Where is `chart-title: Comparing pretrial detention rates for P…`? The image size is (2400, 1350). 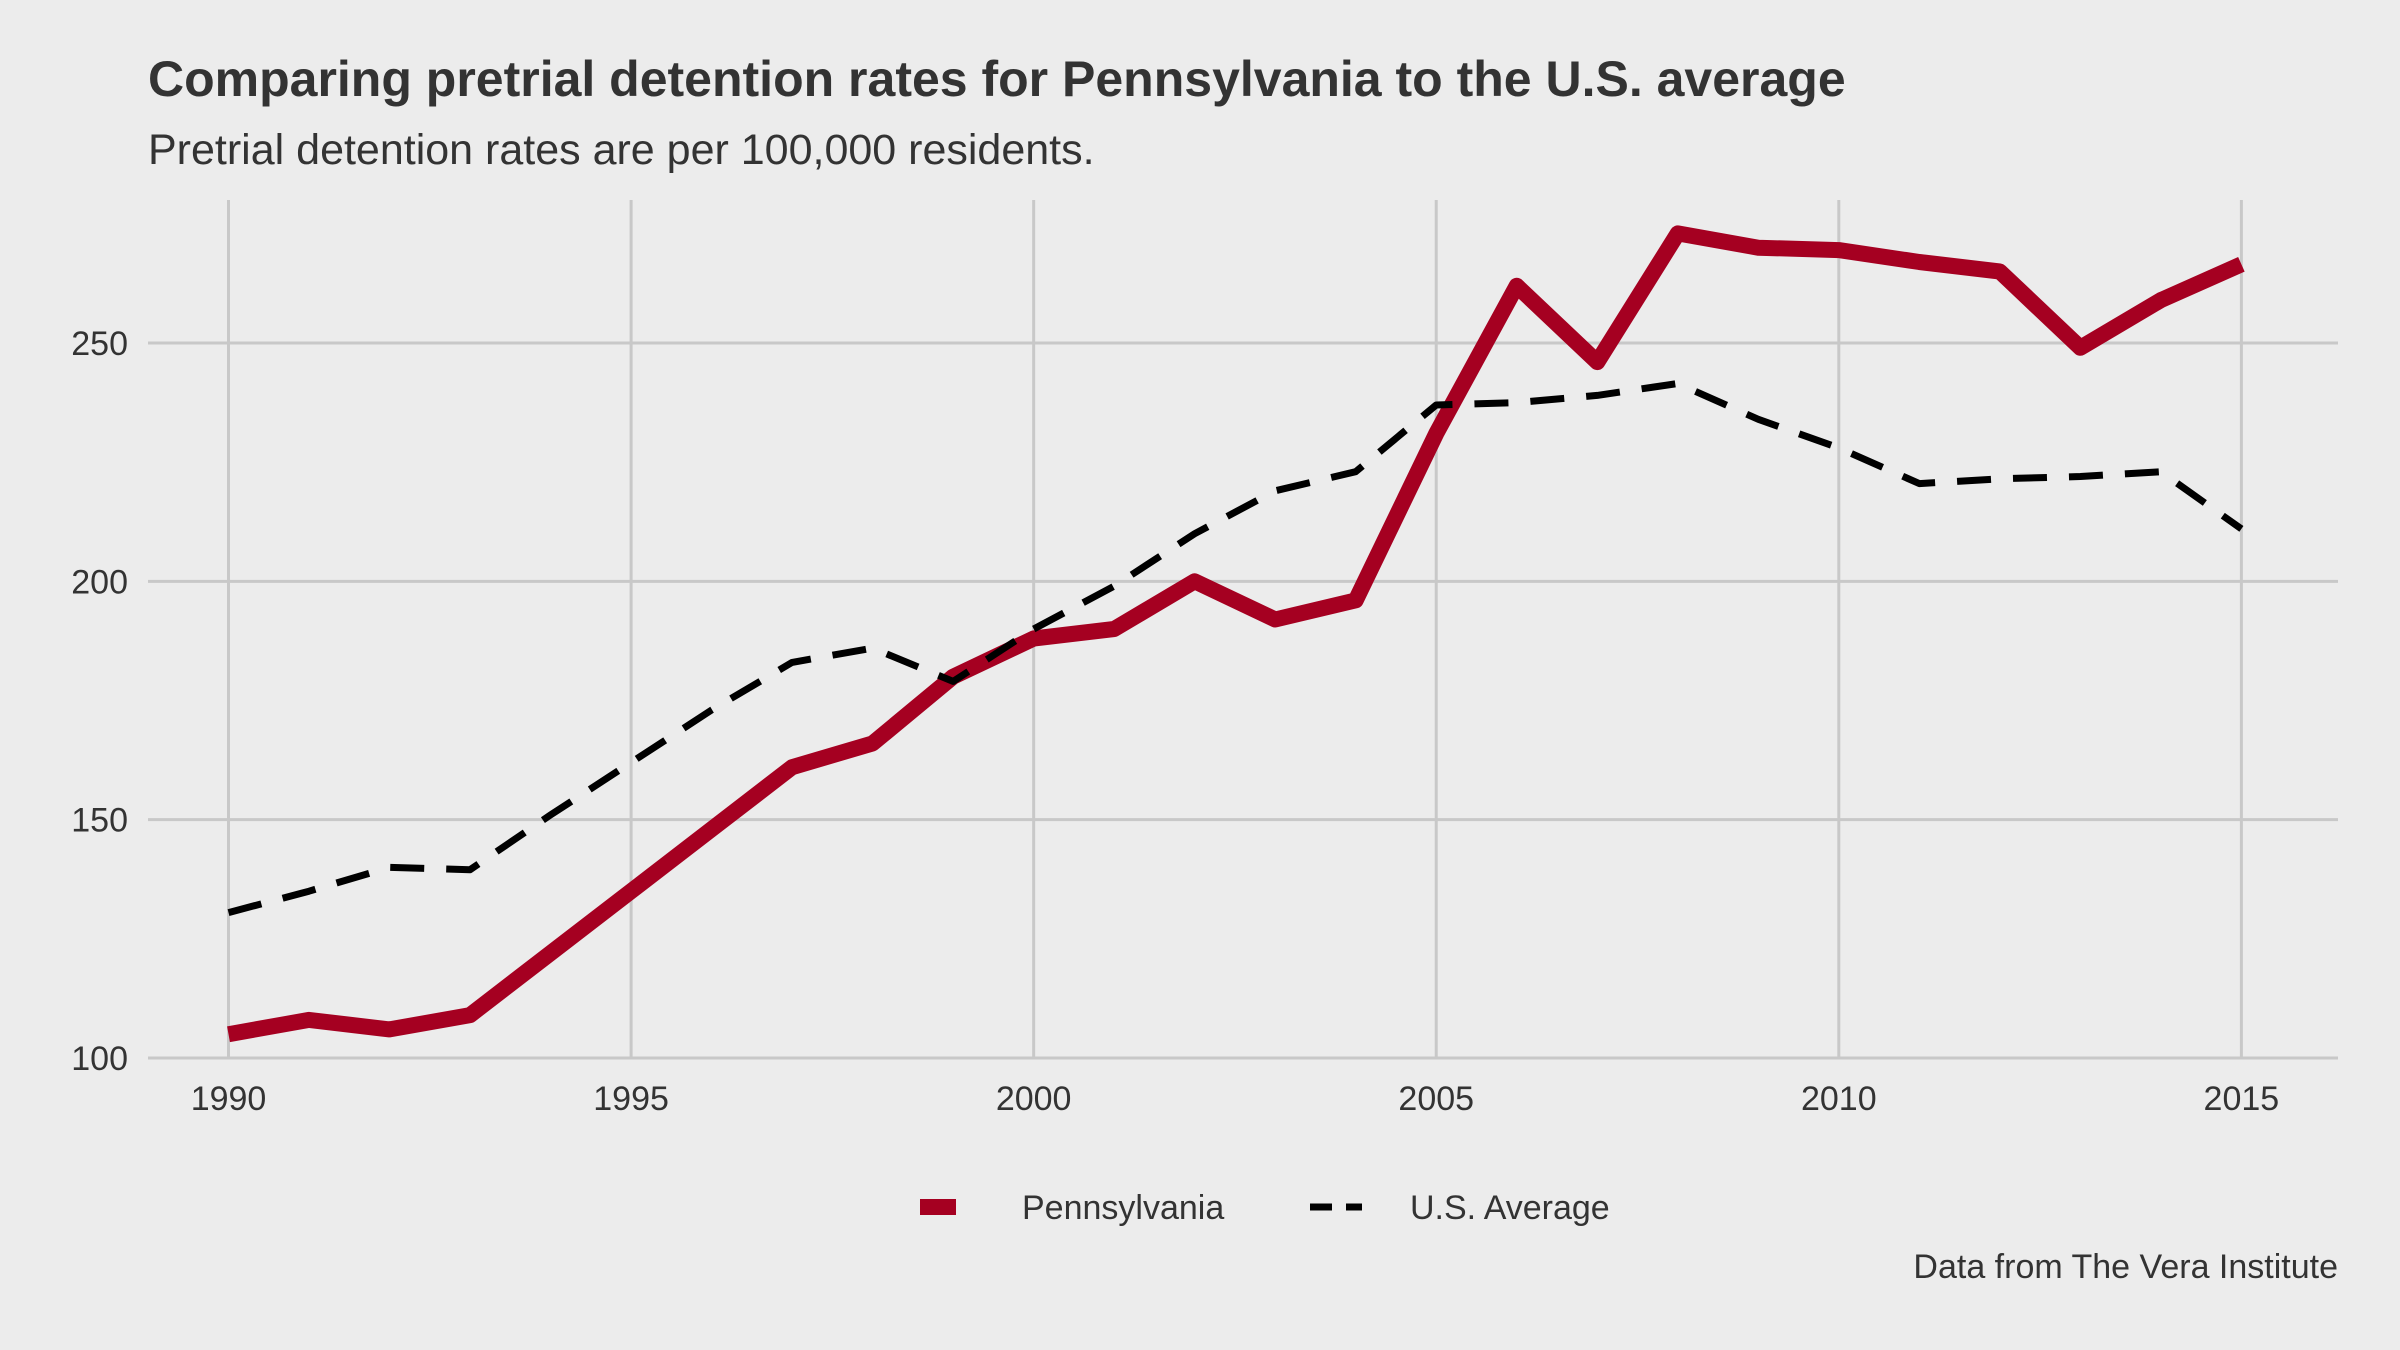 chart-title: Comparing pretrial detention rates for P… is located at coordinates (997, 79).